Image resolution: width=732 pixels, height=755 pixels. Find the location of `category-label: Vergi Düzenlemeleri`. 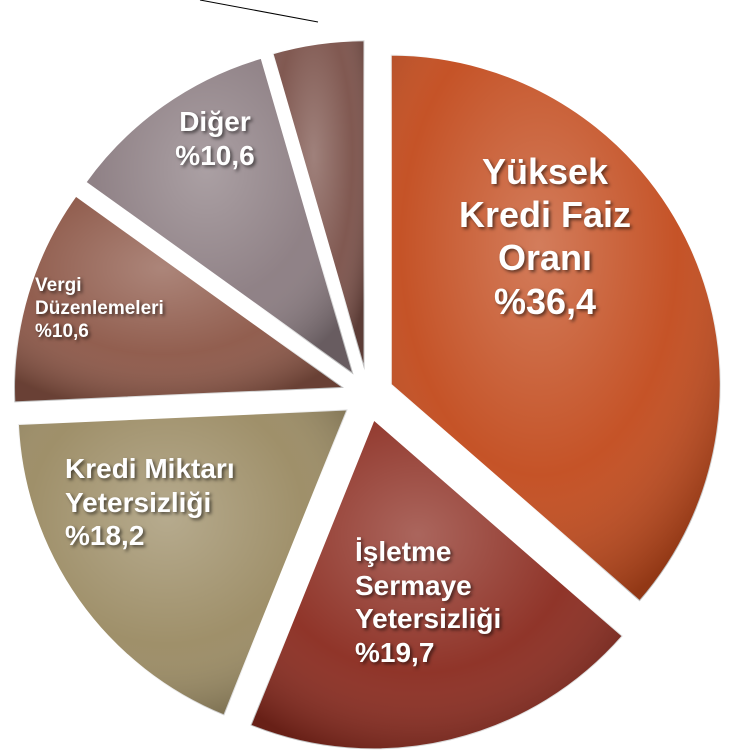

category-label: Vergi Düzenlemeleri is located at coordinates (99, 297).